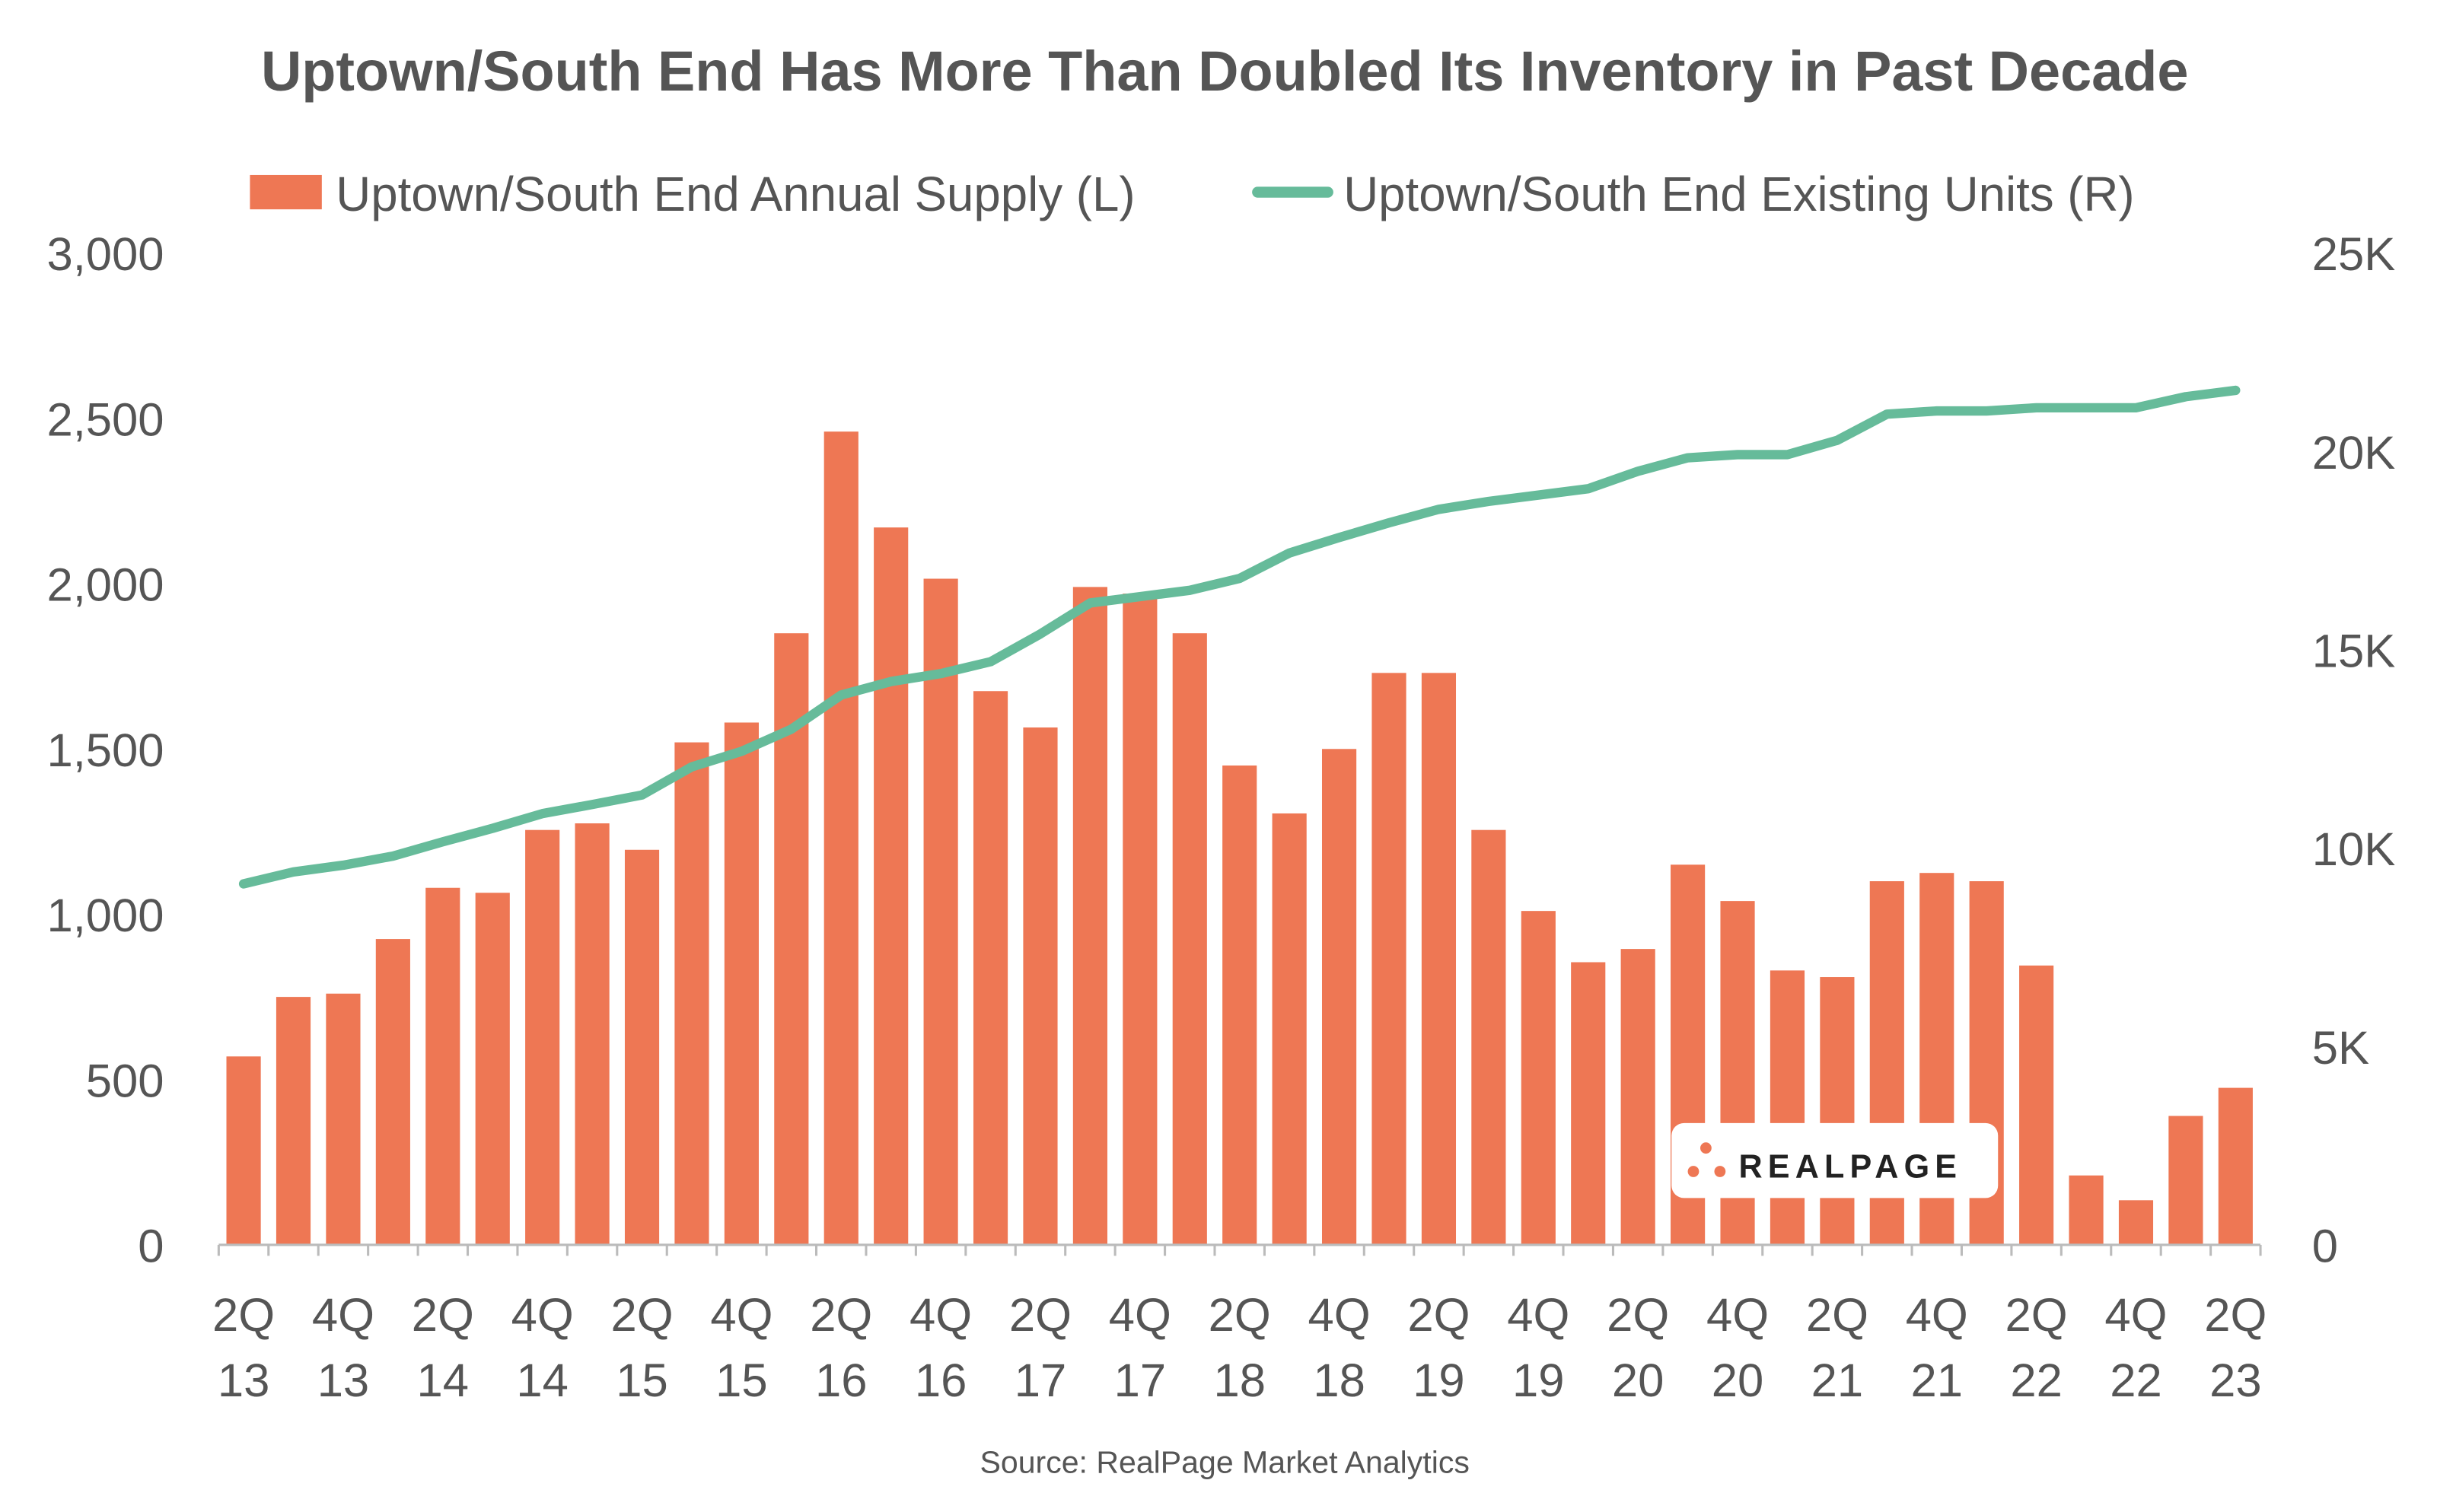 The height and width of the screenshot is (1512, 2437). I want to click on y-left-tick-label: 0, so click(151, 1247).